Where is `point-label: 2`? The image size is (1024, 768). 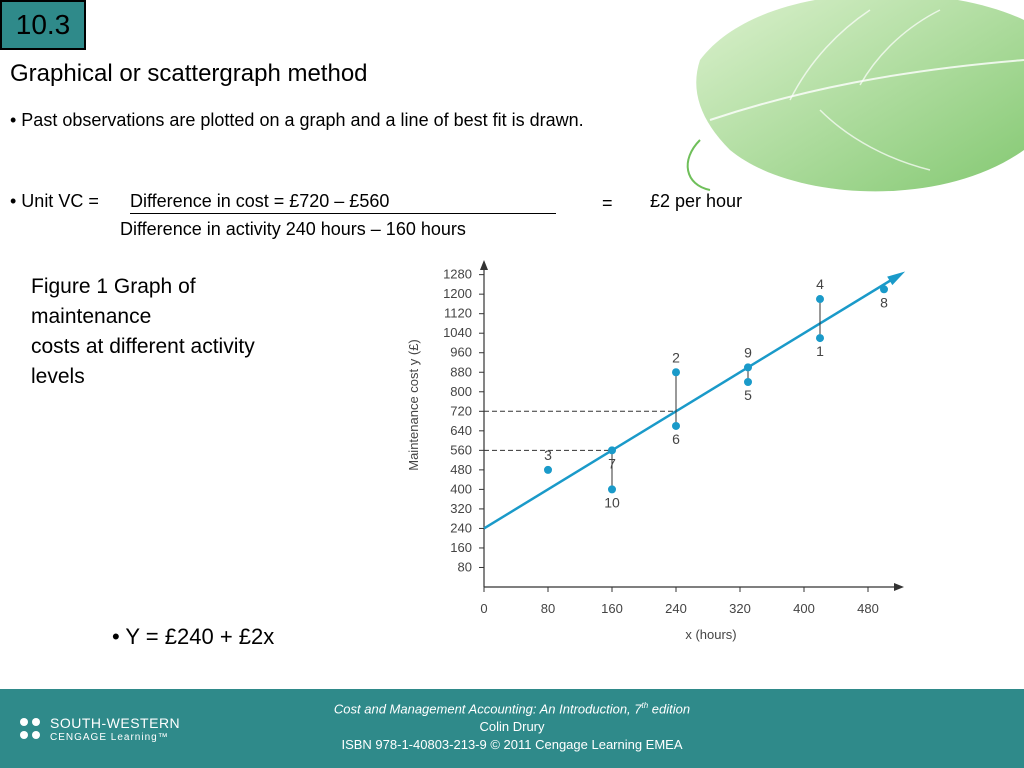 point-label: 2 is located at coordinates (676, 357).